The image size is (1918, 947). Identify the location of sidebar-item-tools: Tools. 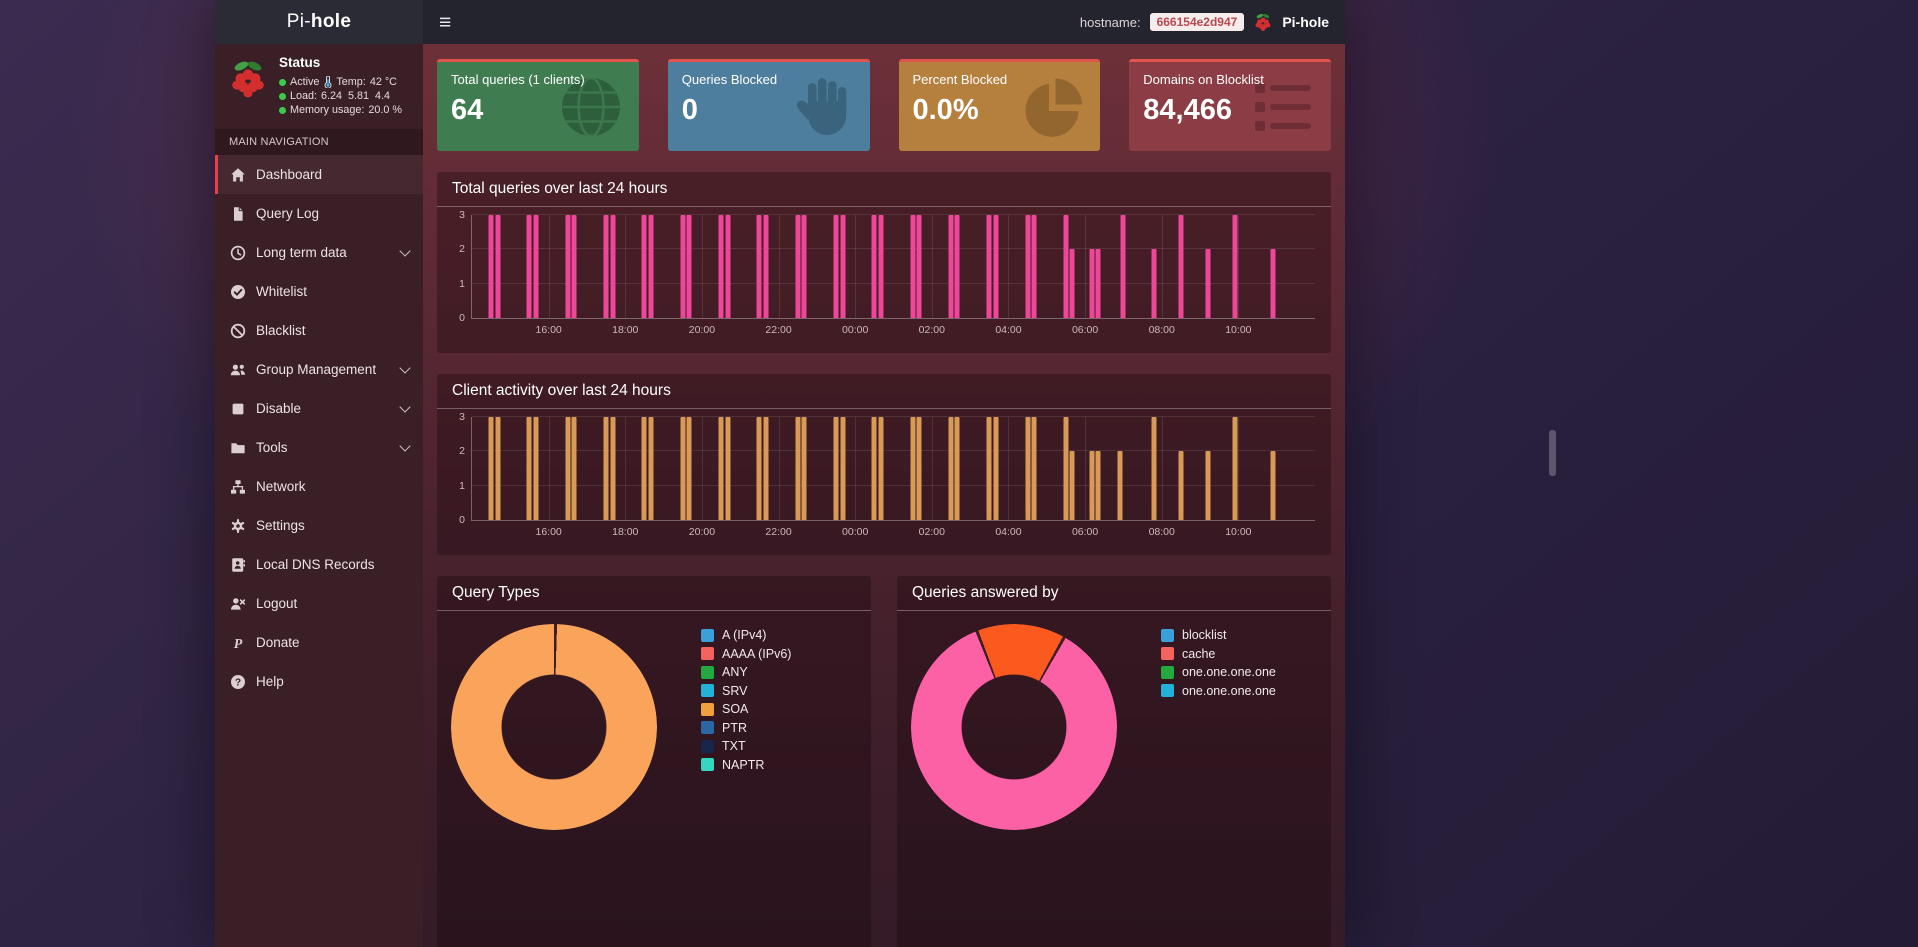
(319, 447).